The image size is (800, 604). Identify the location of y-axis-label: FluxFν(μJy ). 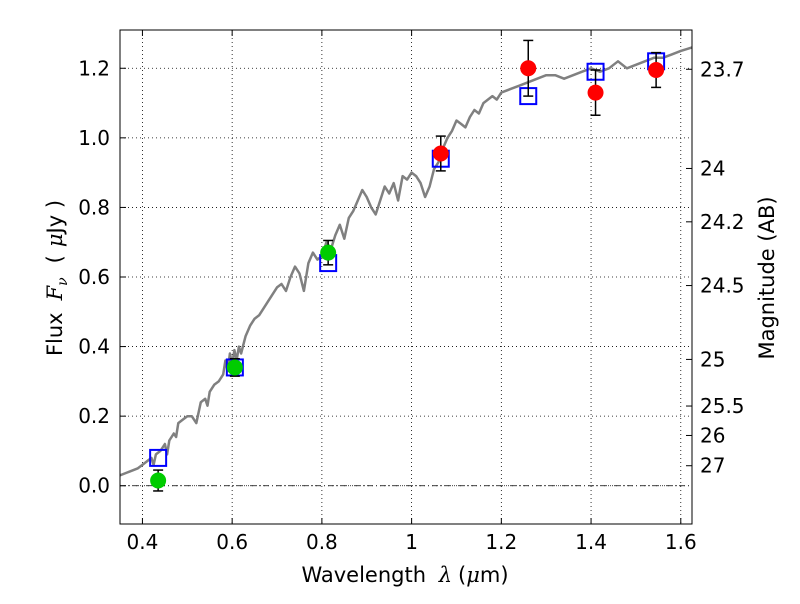
(57, 278).